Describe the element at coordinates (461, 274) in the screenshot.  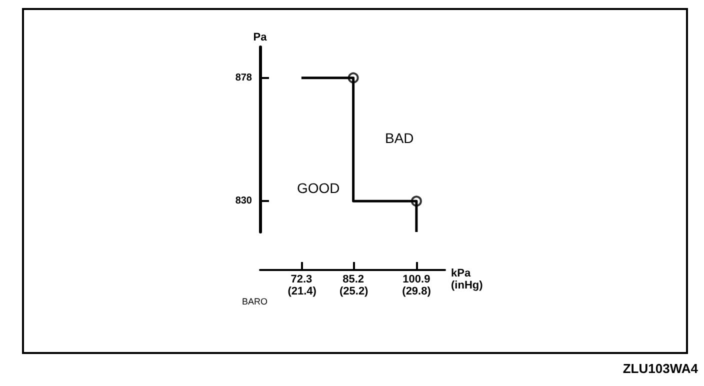
I see `x-axis-title: kPa` at that location.